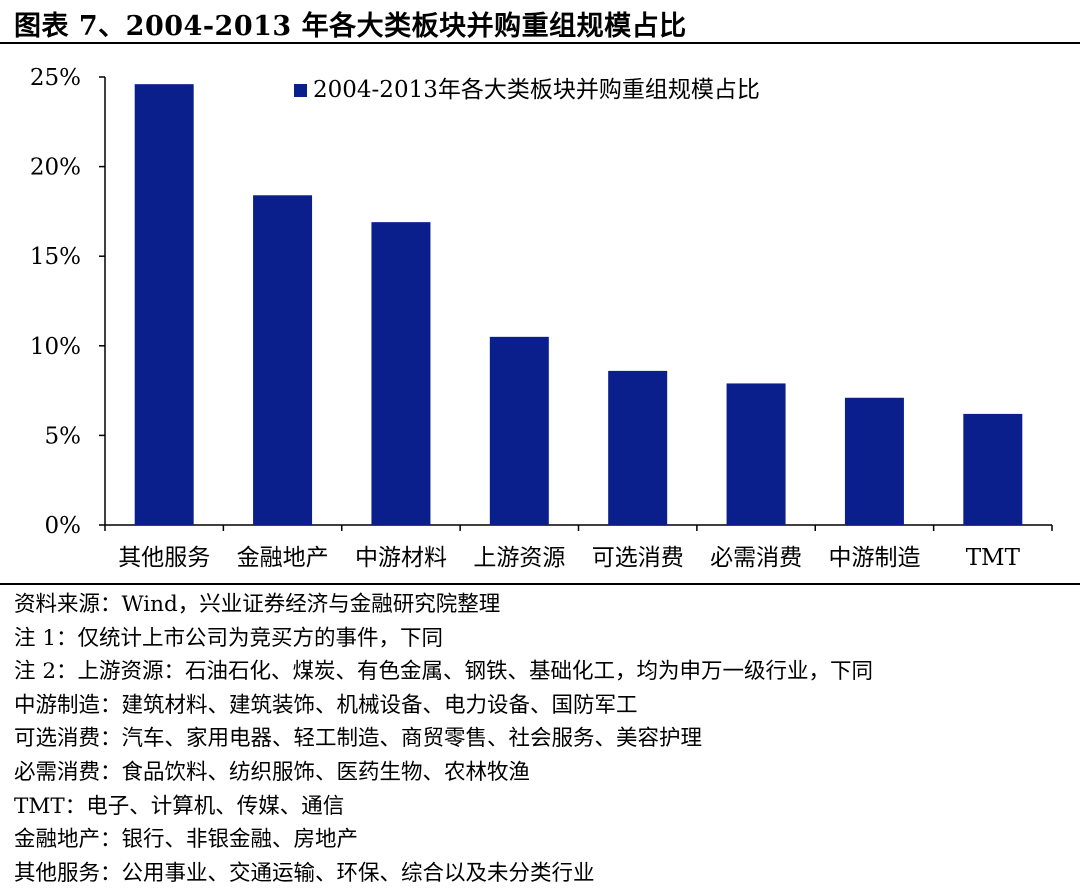  I want to click on legend-swatch, so click(300, 90).